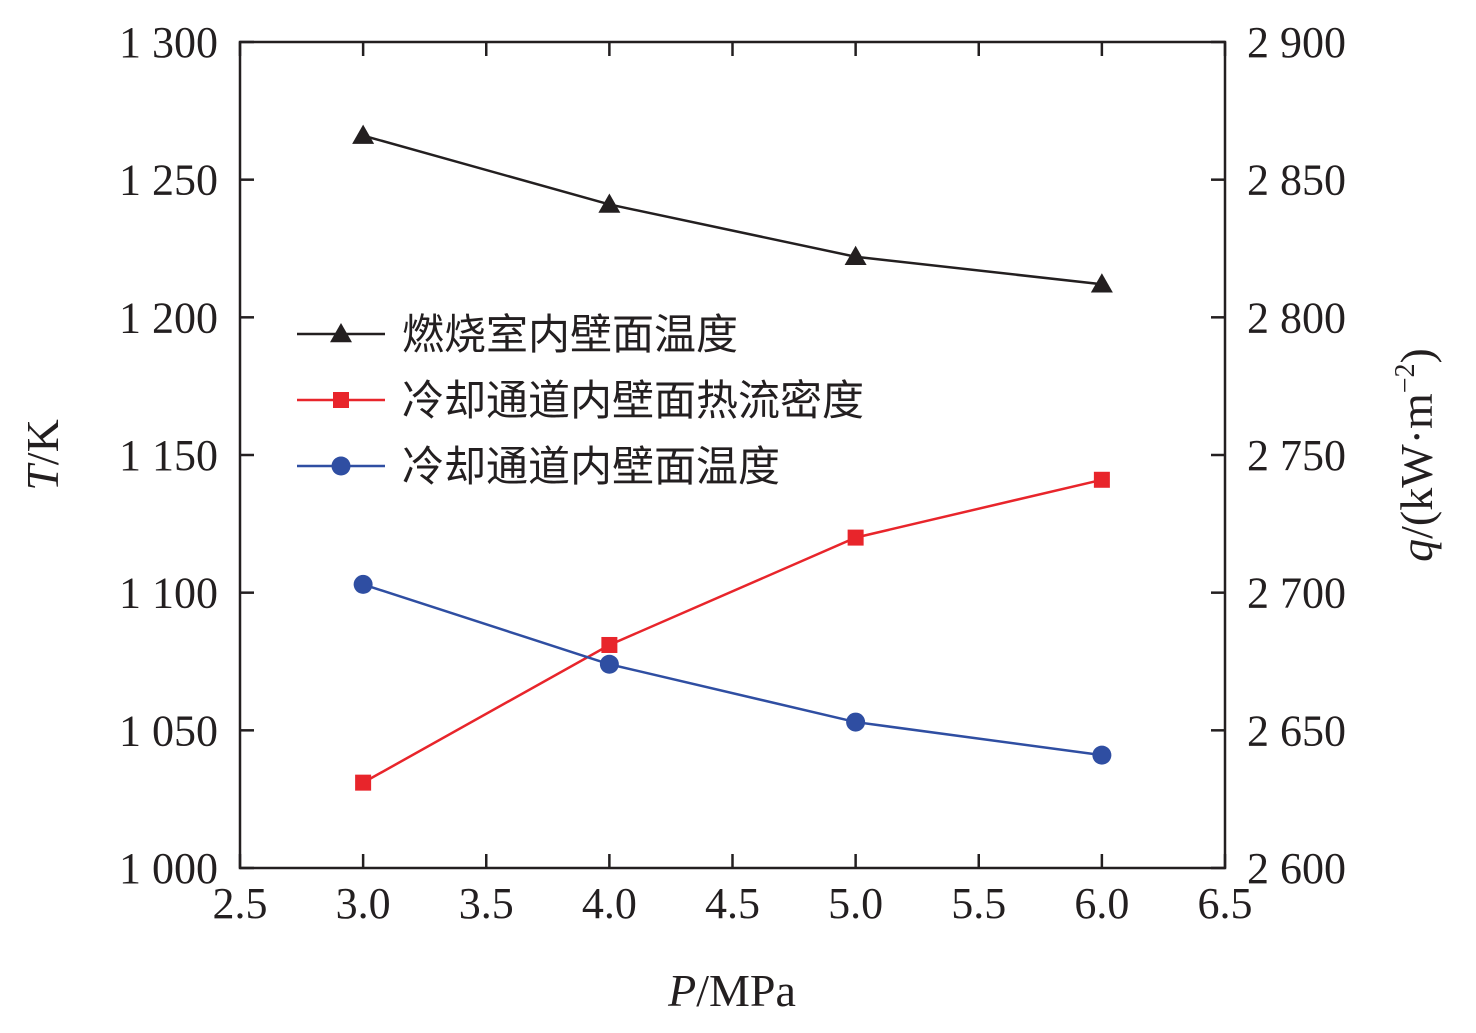 The image size is (1476, 1033). I want to click on legend-marker-triangle, so click(341, 333).